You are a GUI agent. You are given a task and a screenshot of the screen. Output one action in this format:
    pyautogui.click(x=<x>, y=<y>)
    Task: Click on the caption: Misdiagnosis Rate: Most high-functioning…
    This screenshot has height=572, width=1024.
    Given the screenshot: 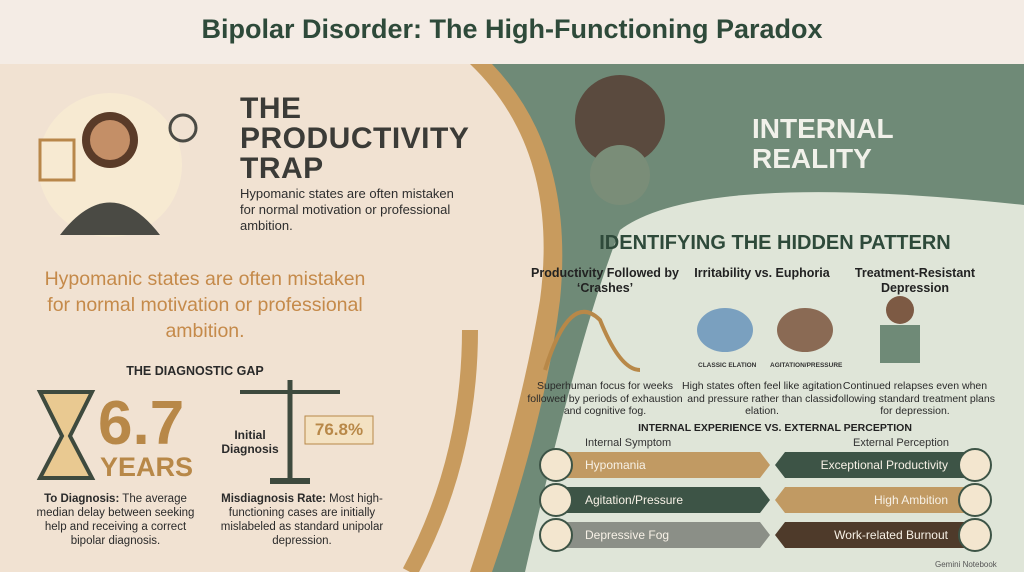 What is the action you would take?
    pyautogui.click(x=302, y=520)
    